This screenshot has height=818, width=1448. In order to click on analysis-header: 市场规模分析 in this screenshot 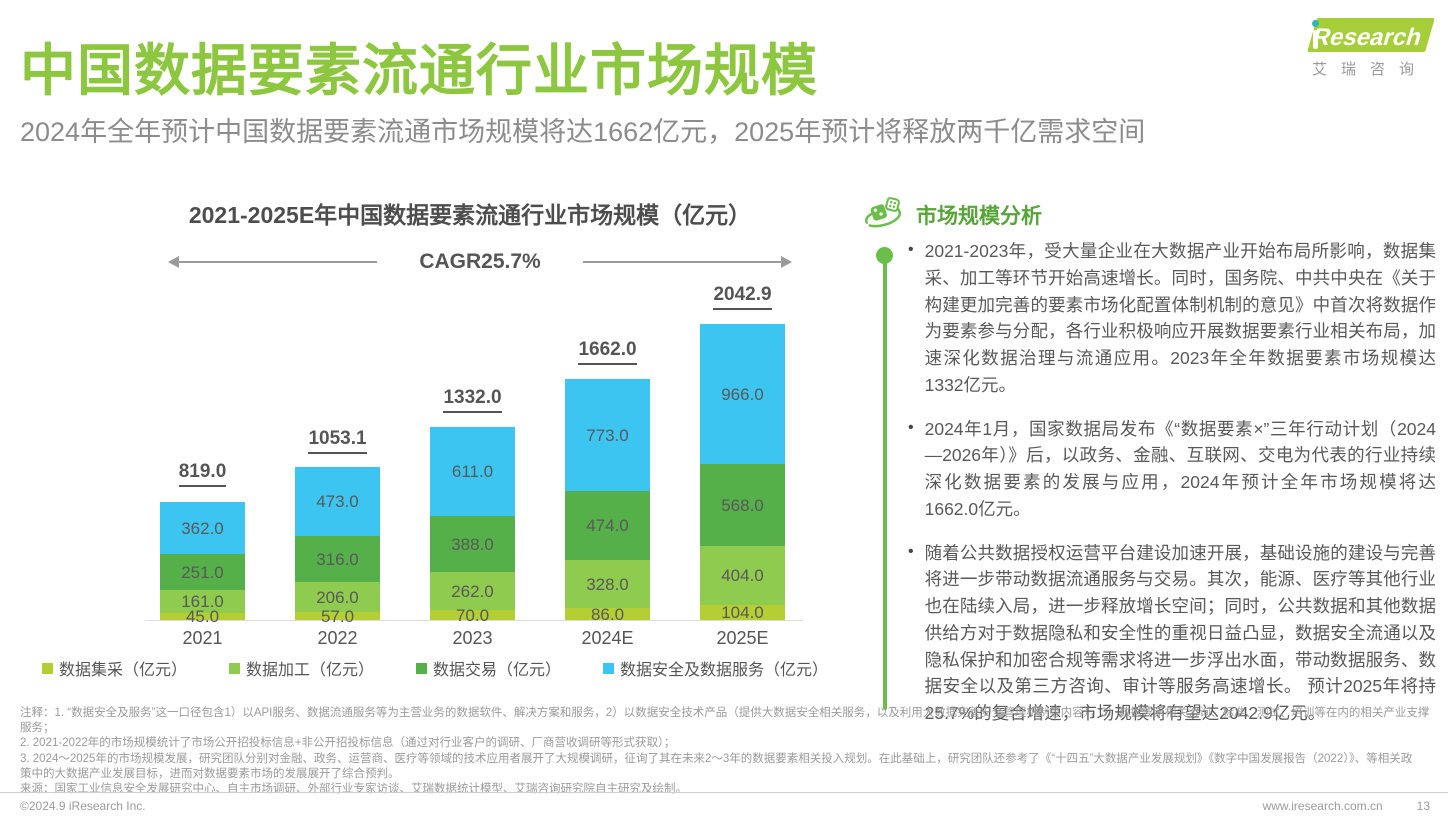, I will do `click(952, 215)`.